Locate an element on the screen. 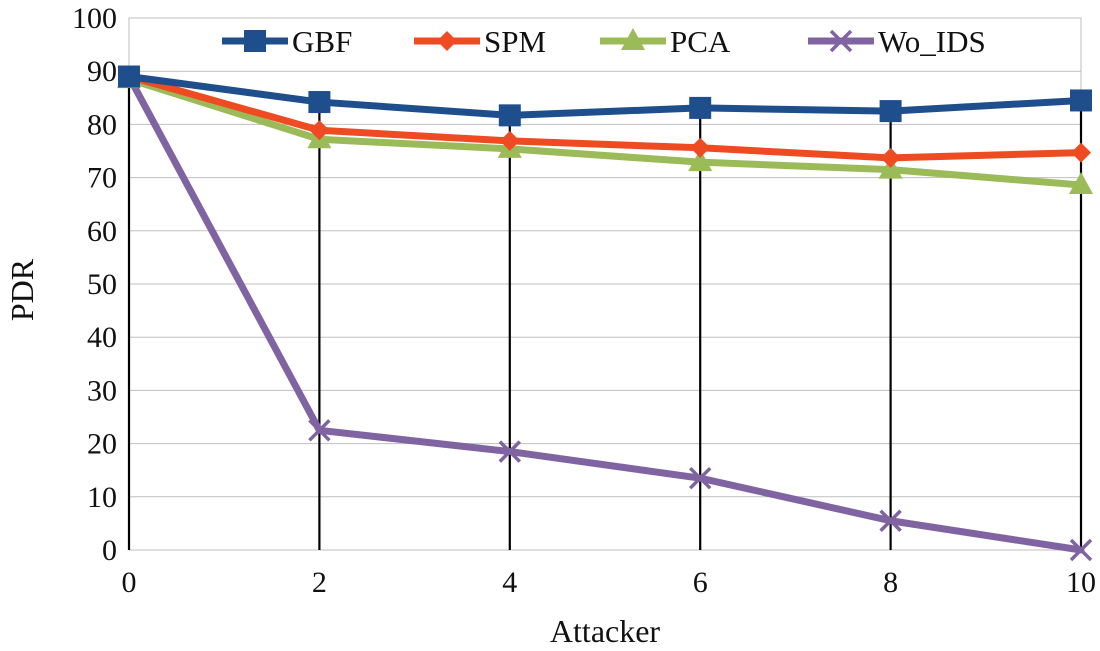  x-tick-label: 0 is located at coordinates (129, 582).